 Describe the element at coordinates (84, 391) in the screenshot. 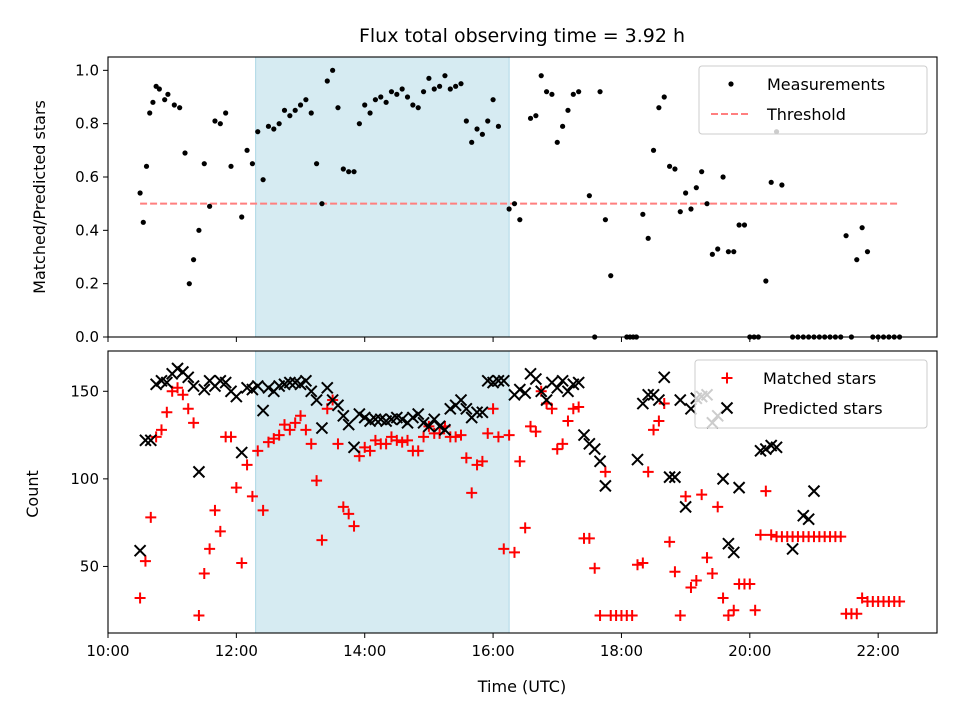

I see `bottom-ytick-label: 150` at that location.